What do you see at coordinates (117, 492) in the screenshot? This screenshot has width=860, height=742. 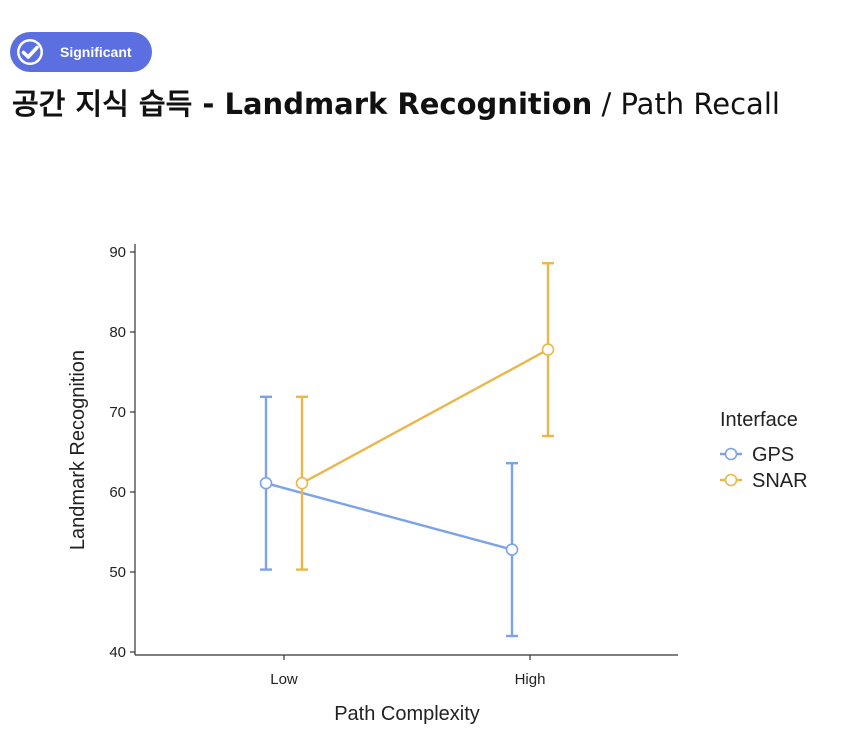 I see `y-tick-label: 60` at bounding box center [117, 492].